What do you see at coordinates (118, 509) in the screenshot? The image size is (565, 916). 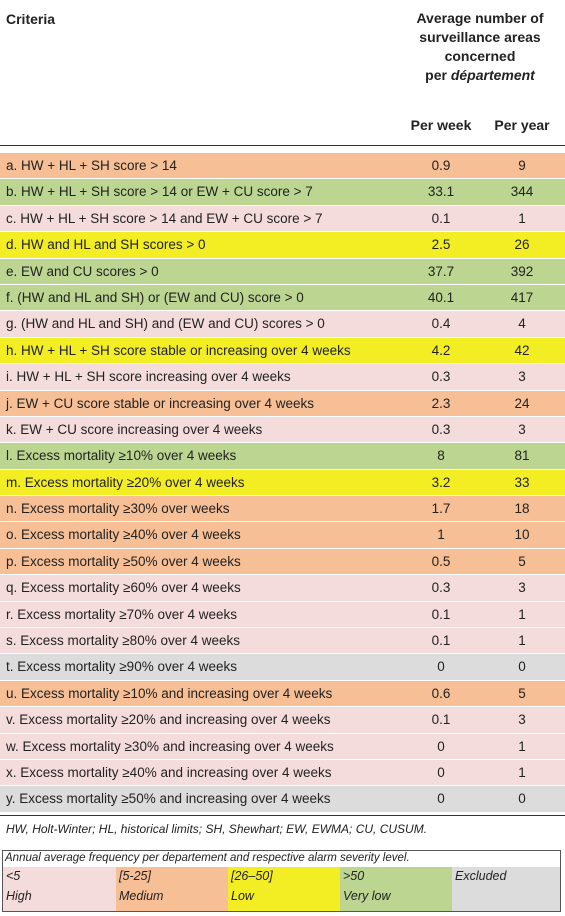 I see `criterion-cell: n. Excess mortality ≥30% over weeks` at bounding box center [118, 509].